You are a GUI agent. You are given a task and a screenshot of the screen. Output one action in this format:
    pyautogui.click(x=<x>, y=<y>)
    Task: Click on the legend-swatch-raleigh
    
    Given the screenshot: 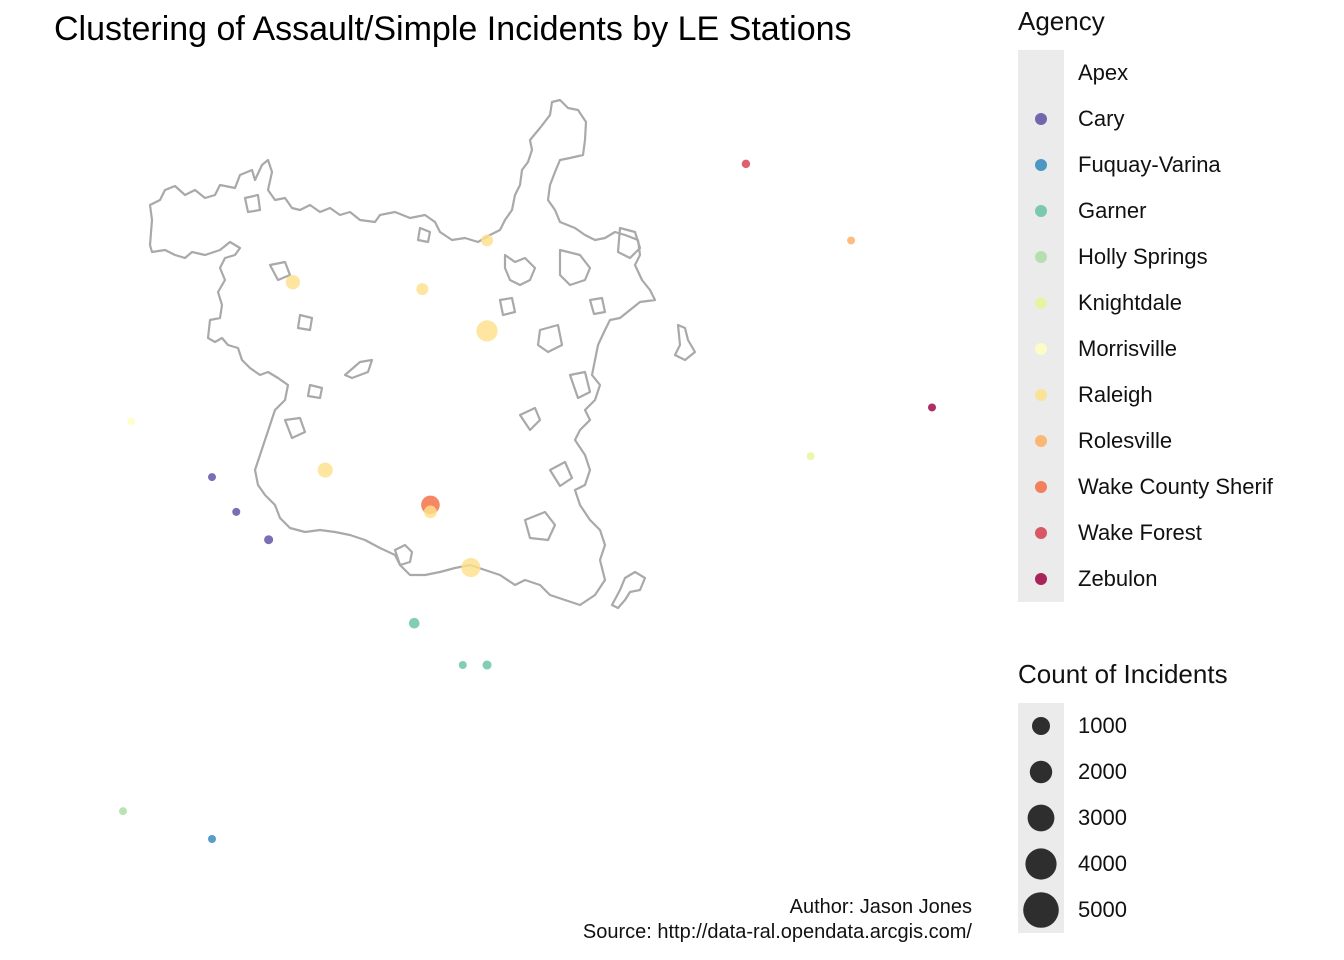 What is the action you would take?
    pyautogui.click(x=1041, y=395)
    